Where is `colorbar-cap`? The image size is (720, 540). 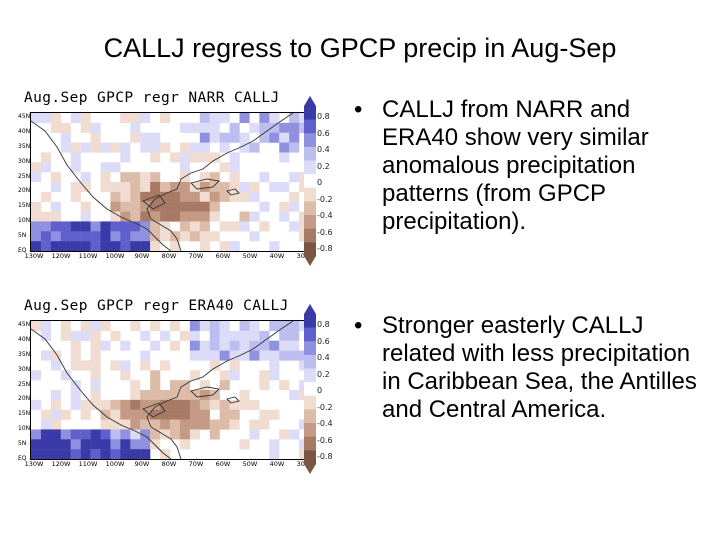 colorbar-cap is located at coordinates (310, 309).